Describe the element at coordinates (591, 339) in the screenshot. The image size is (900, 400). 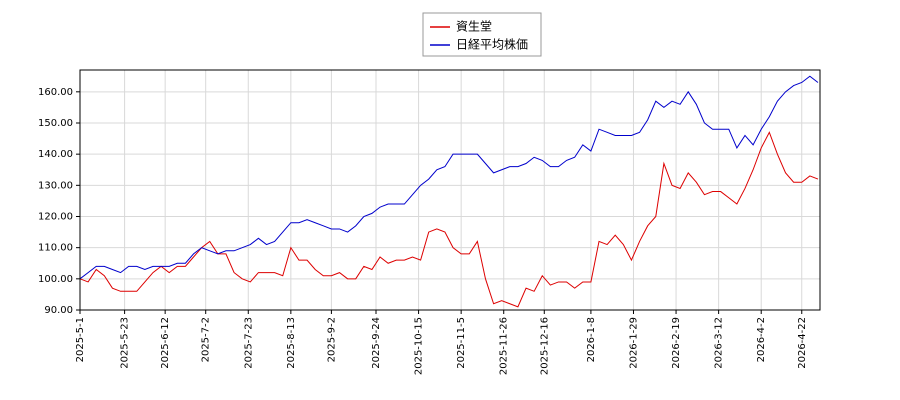
I see `x-tick-label: 2026-1-8` at that location.